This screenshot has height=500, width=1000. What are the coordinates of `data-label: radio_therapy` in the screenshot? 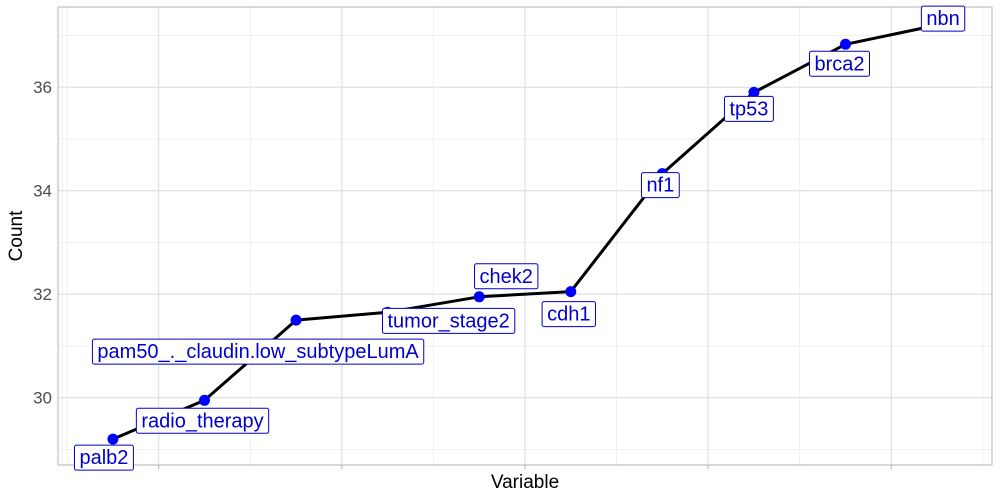 It's located at (202, 420).